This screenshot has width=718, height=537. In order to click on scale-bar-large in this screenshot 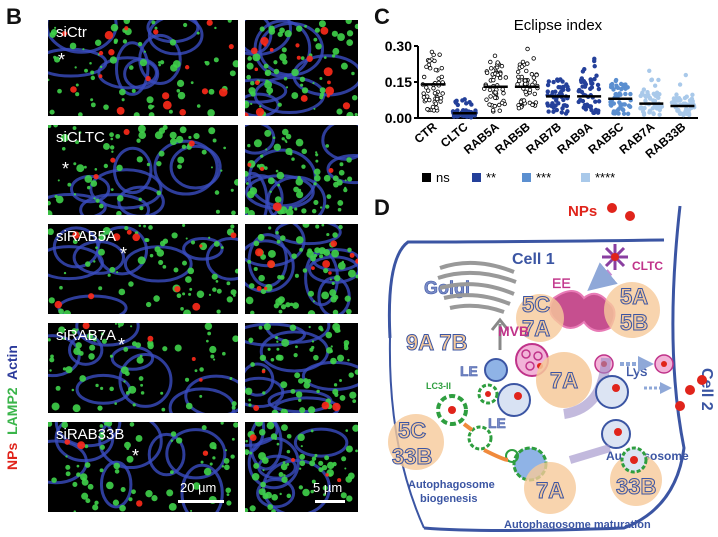, I will do `click(201, 501)`.